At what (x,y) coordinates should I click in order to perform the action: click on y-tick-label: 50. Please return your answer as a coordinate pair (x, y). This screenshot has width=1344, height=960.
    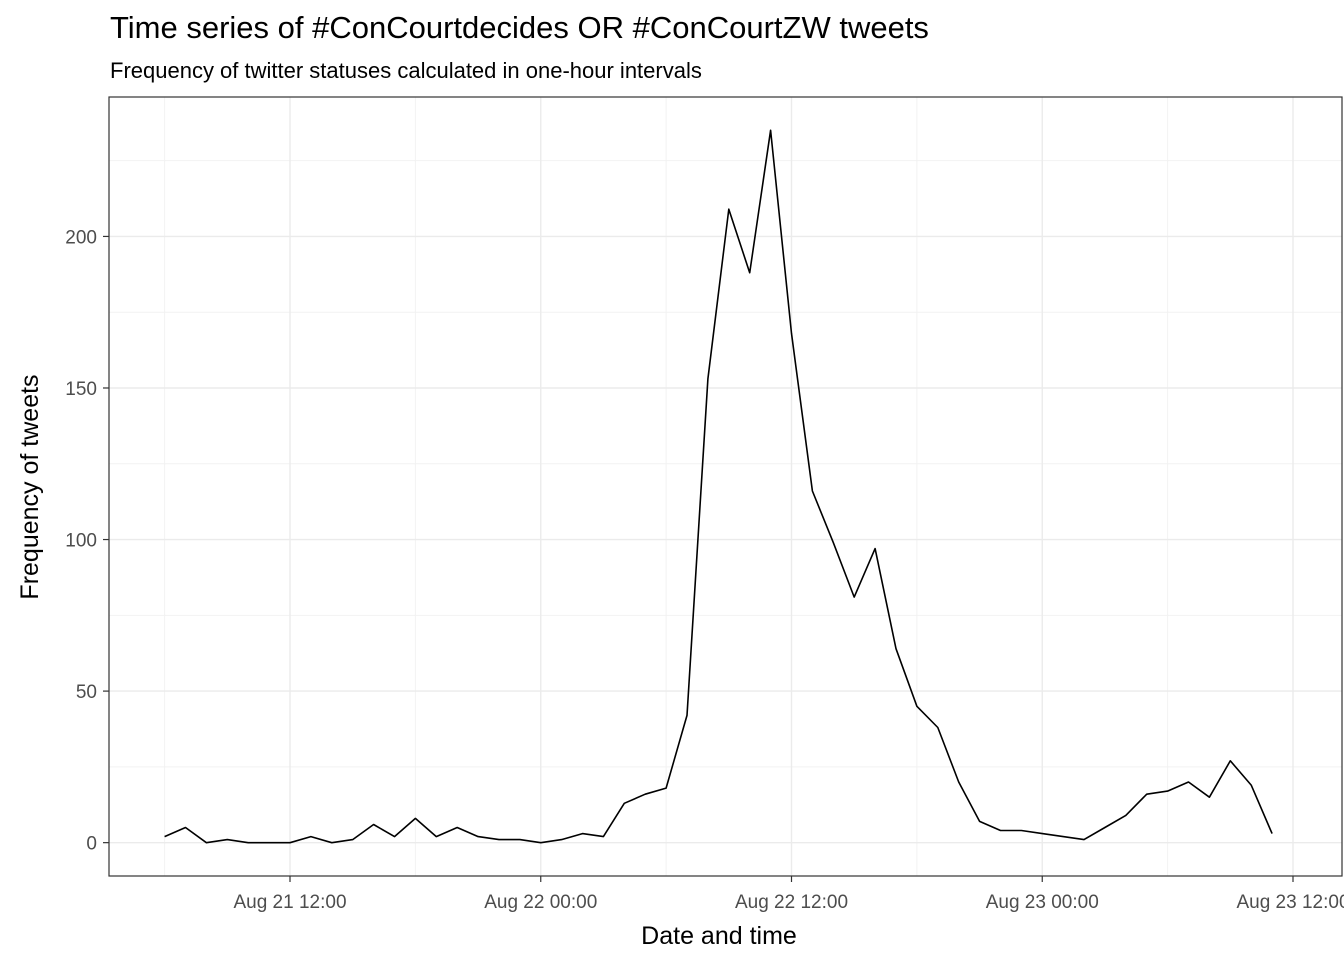
    Looking at the image, I should click on (86, 692).